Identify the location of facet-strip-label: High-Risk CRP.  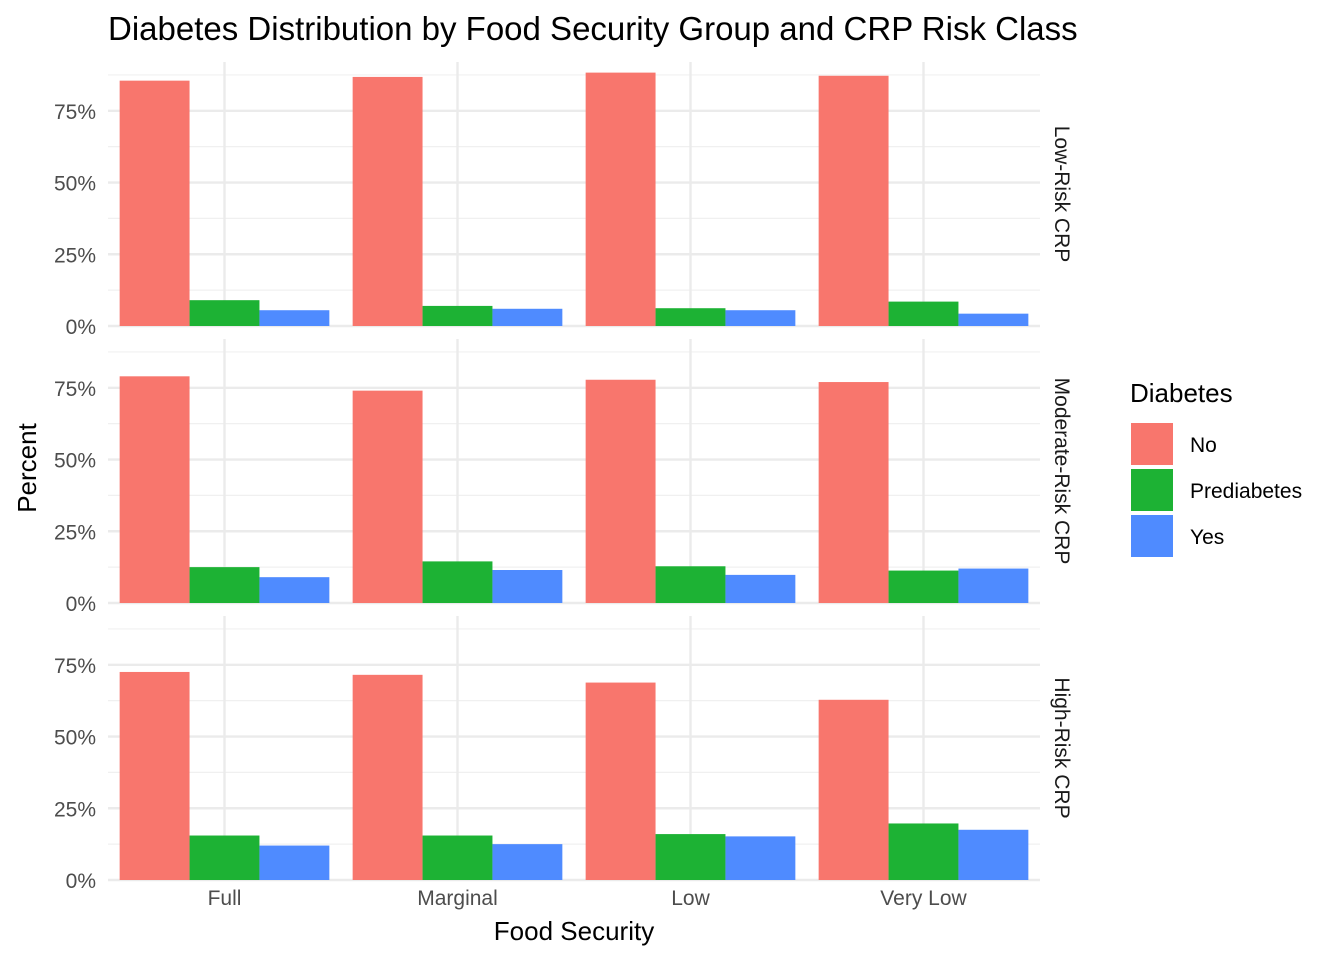
(1061, 747).